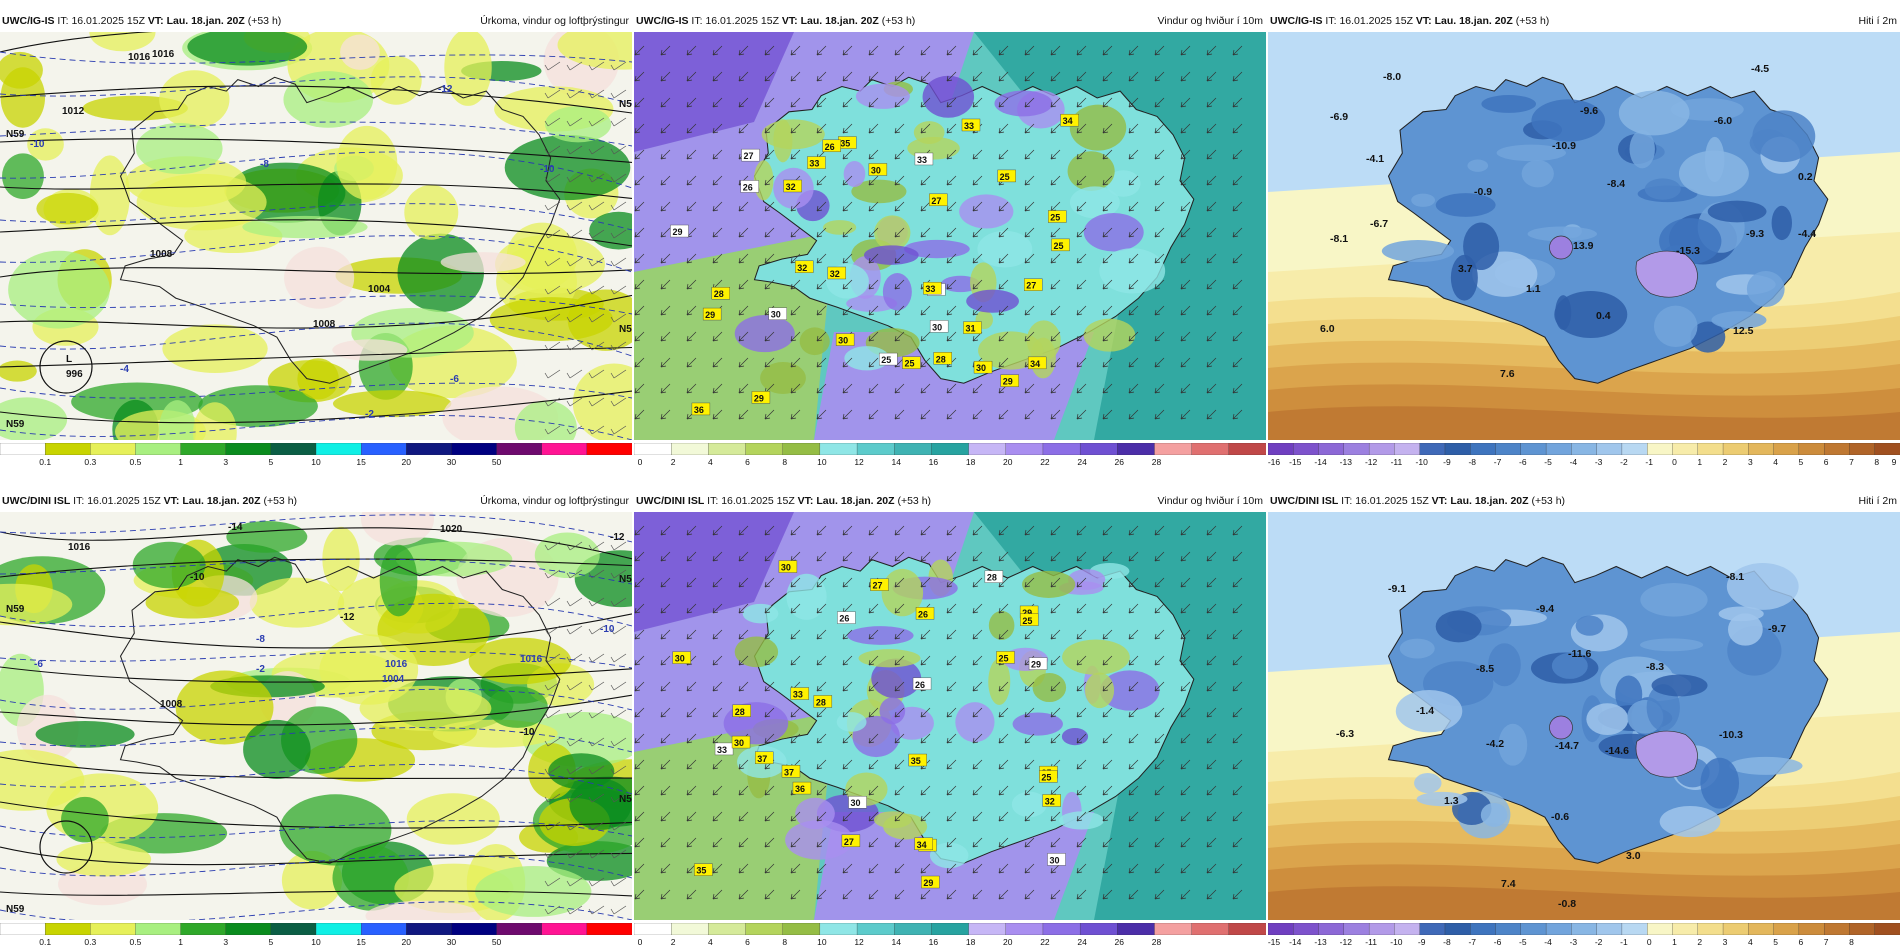  Describe the element at coordinates (1044, 462) in the screenshot. I see `colorbar-tick: 22` at that location.